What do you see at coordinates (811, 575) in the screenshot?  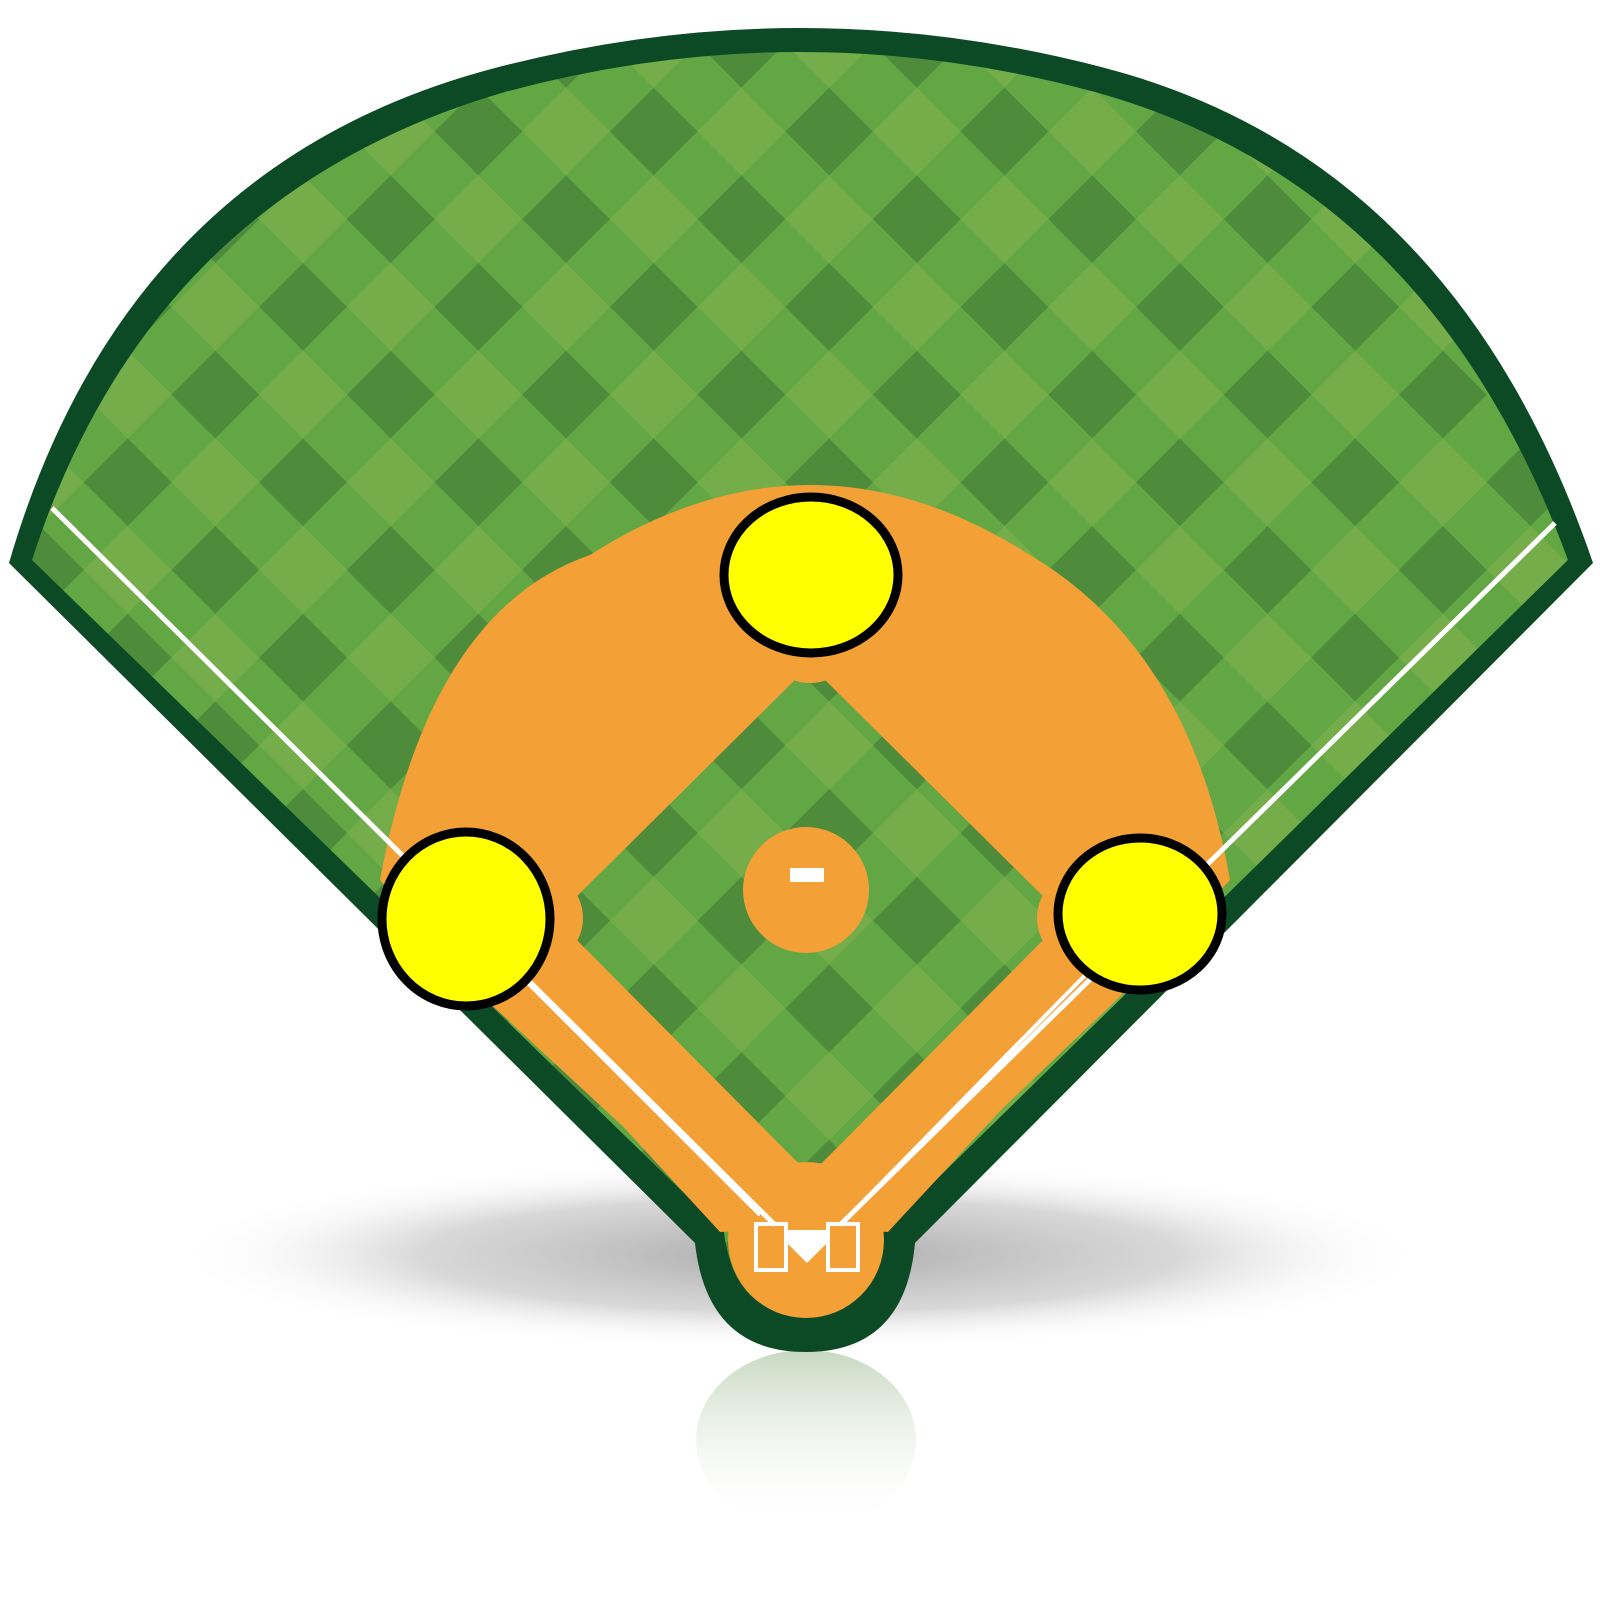 I see `second-base-marker` at bounding box center [811, 575].